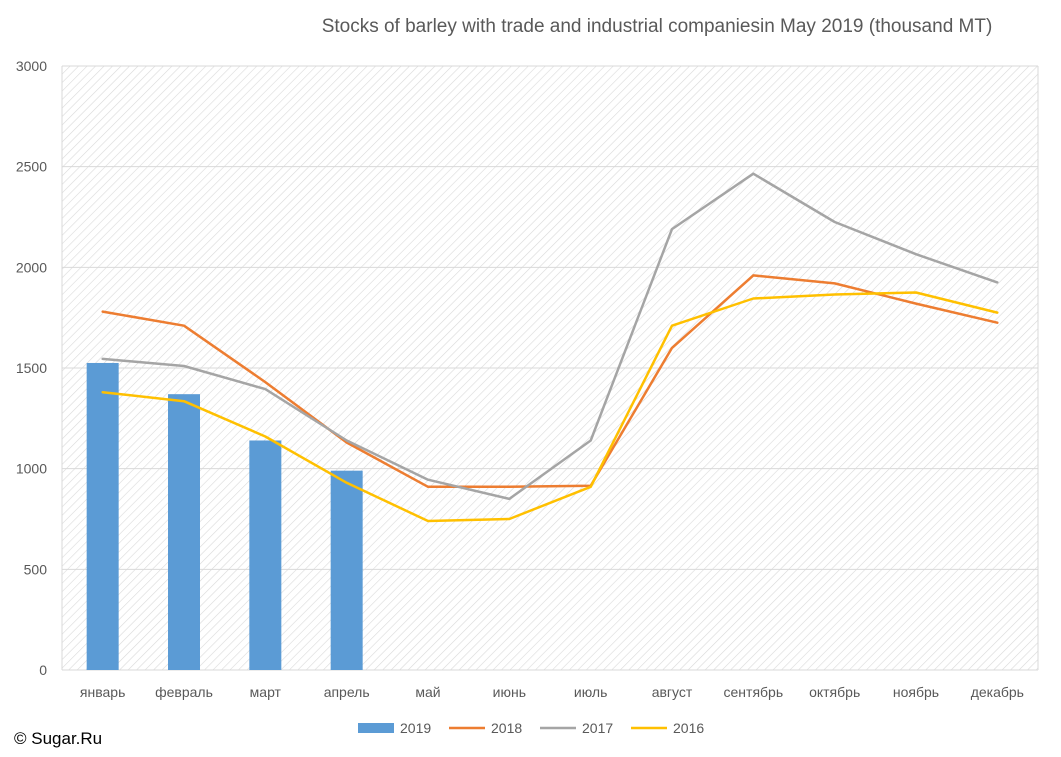  Describe the element at coordinates (688, 728) in the screenshot. I see `legend-label-2016: 2016` at that location.